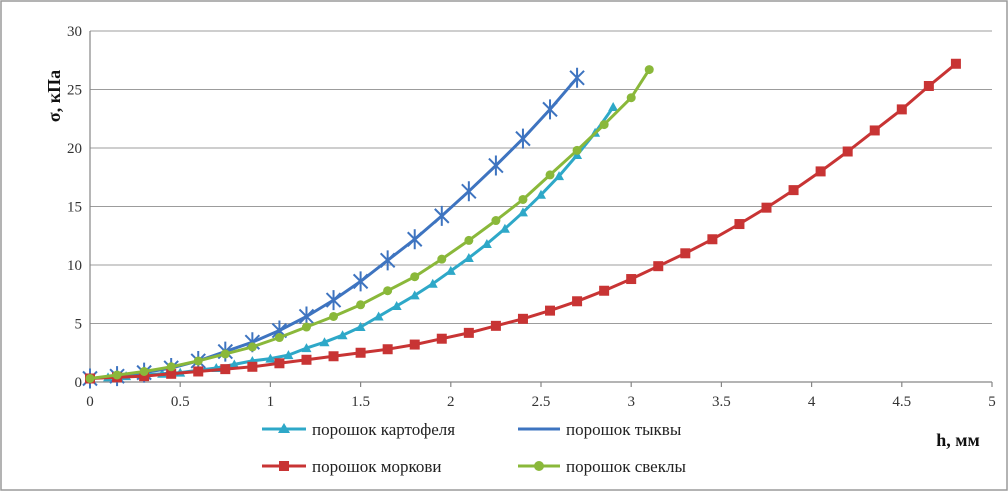 The image size is (1008, 491). I want to click on y-axis-label: σ, кПа, so click(54, 96).